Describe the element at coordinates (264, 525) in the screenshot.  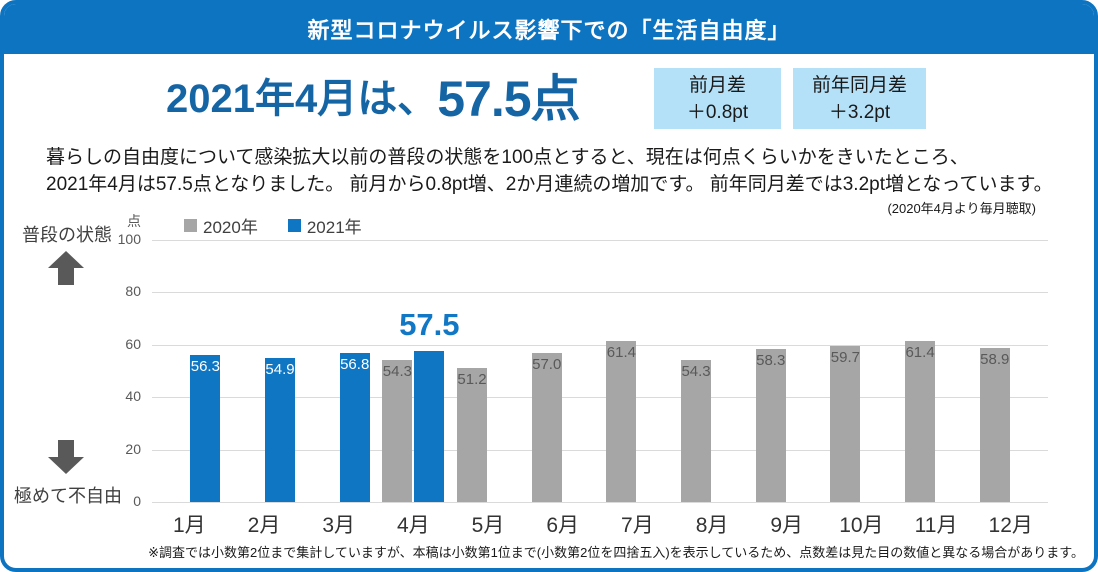
I see `month-label-2月: 2月` at that location.